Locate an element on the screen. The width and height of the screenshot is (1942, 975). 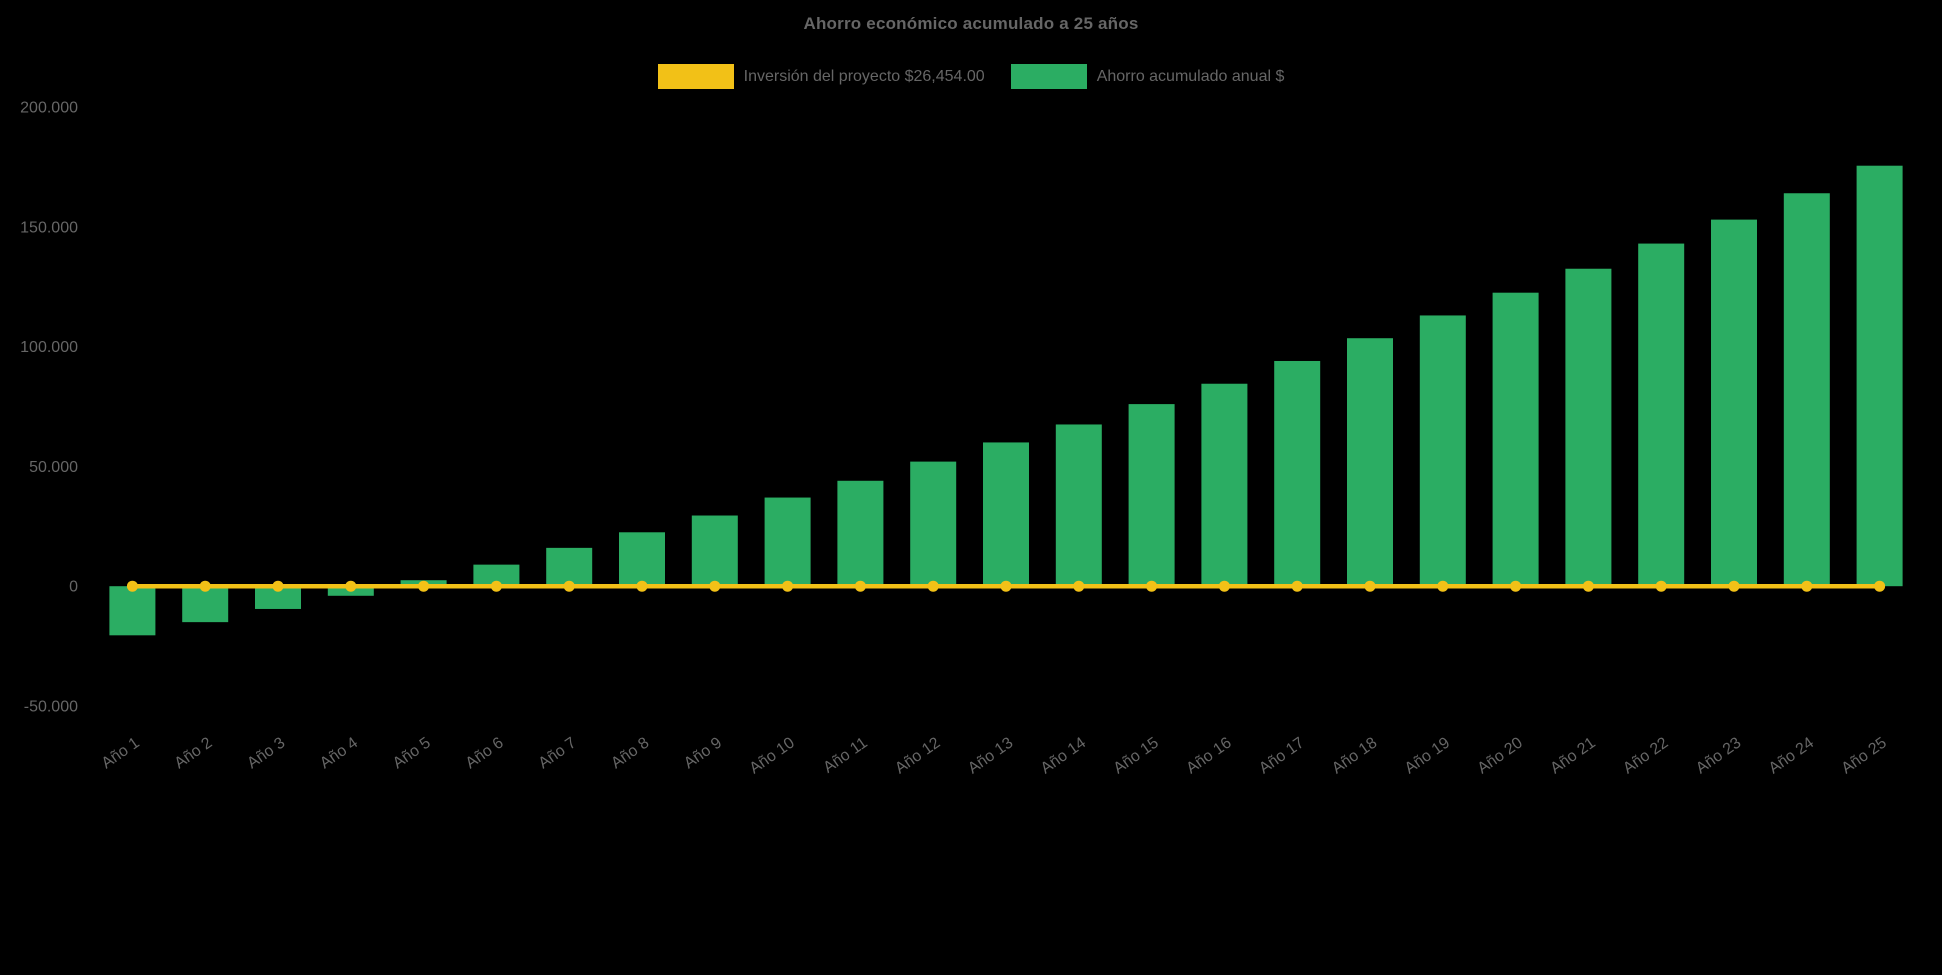
bar-año-20 is located at coordinates (1515, 439).